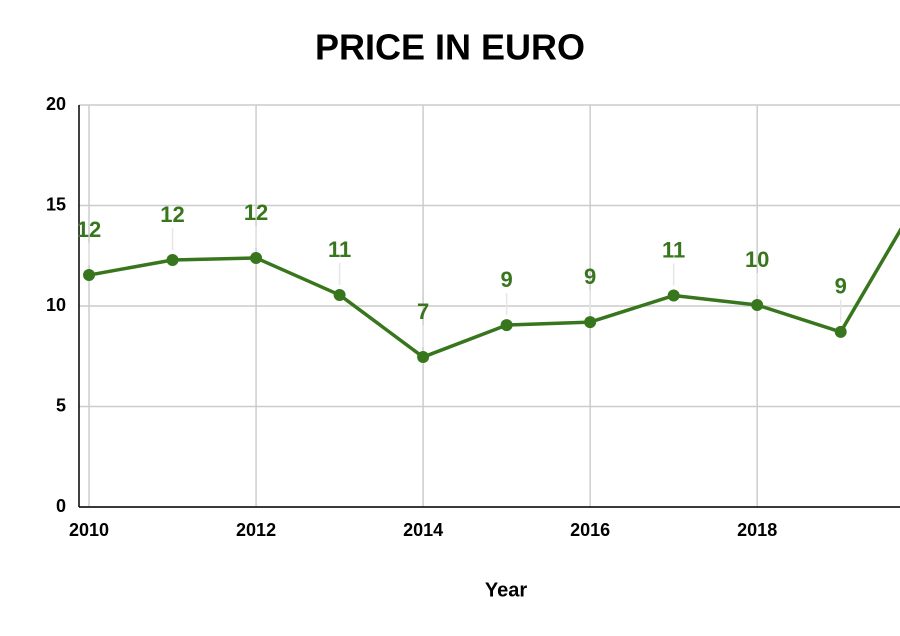 This screenshot has height=636, width=900. Describe the element at coordinates (450, 47) in the screenshot. I see `chart-title: PRICE IN EURO` at that location.